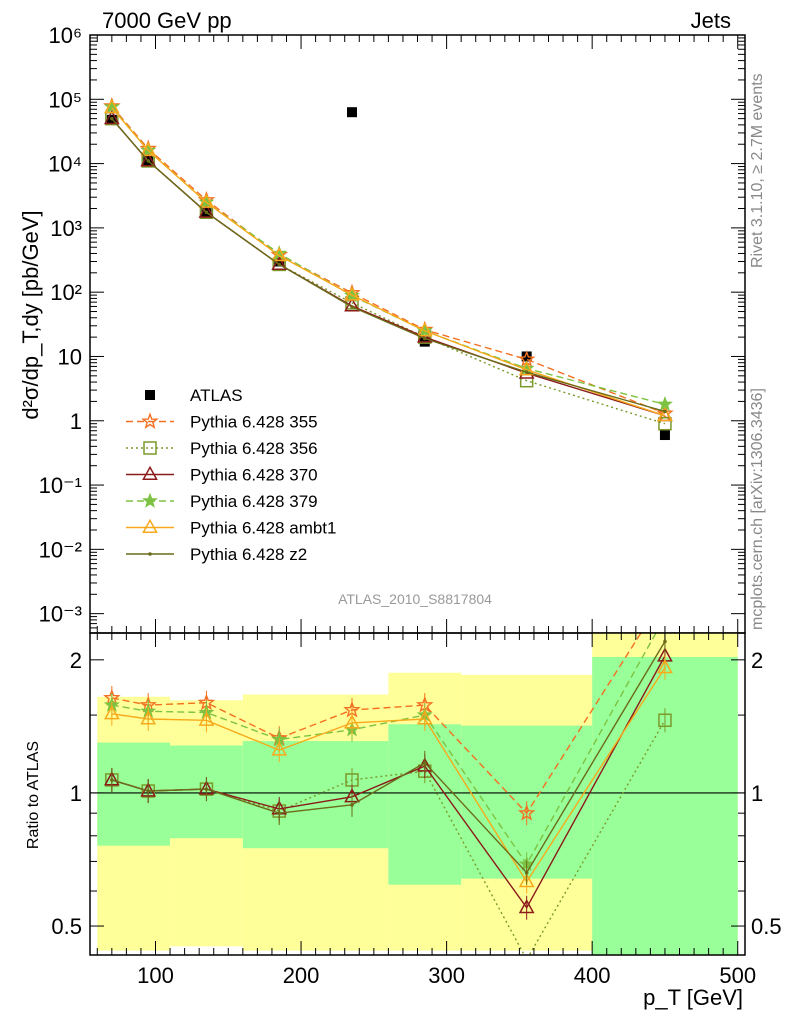  Describe the element at coordinates (76, 793) in the screenshot. I see `ratio-ytick-label: 1` at that location.